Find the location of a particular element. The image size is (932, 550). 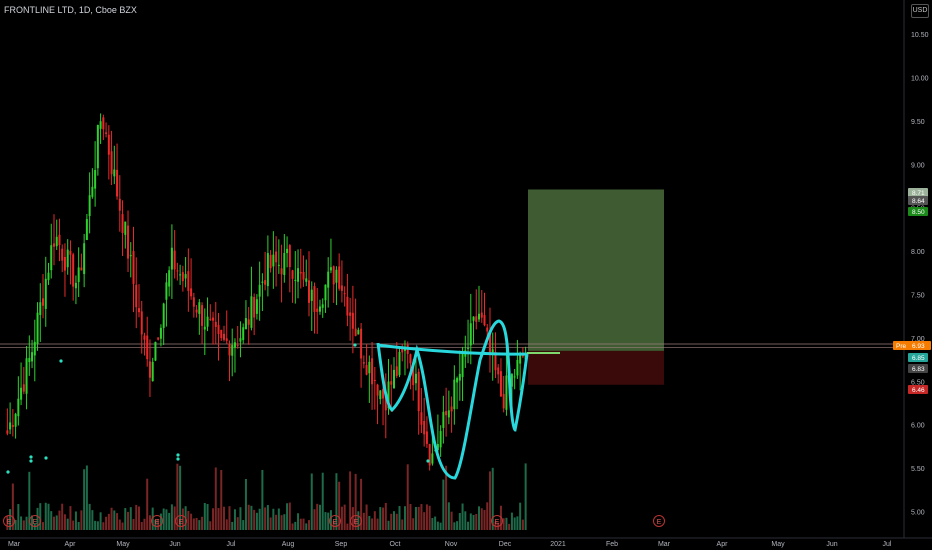

price-lines is located at coordinates (452, 345).